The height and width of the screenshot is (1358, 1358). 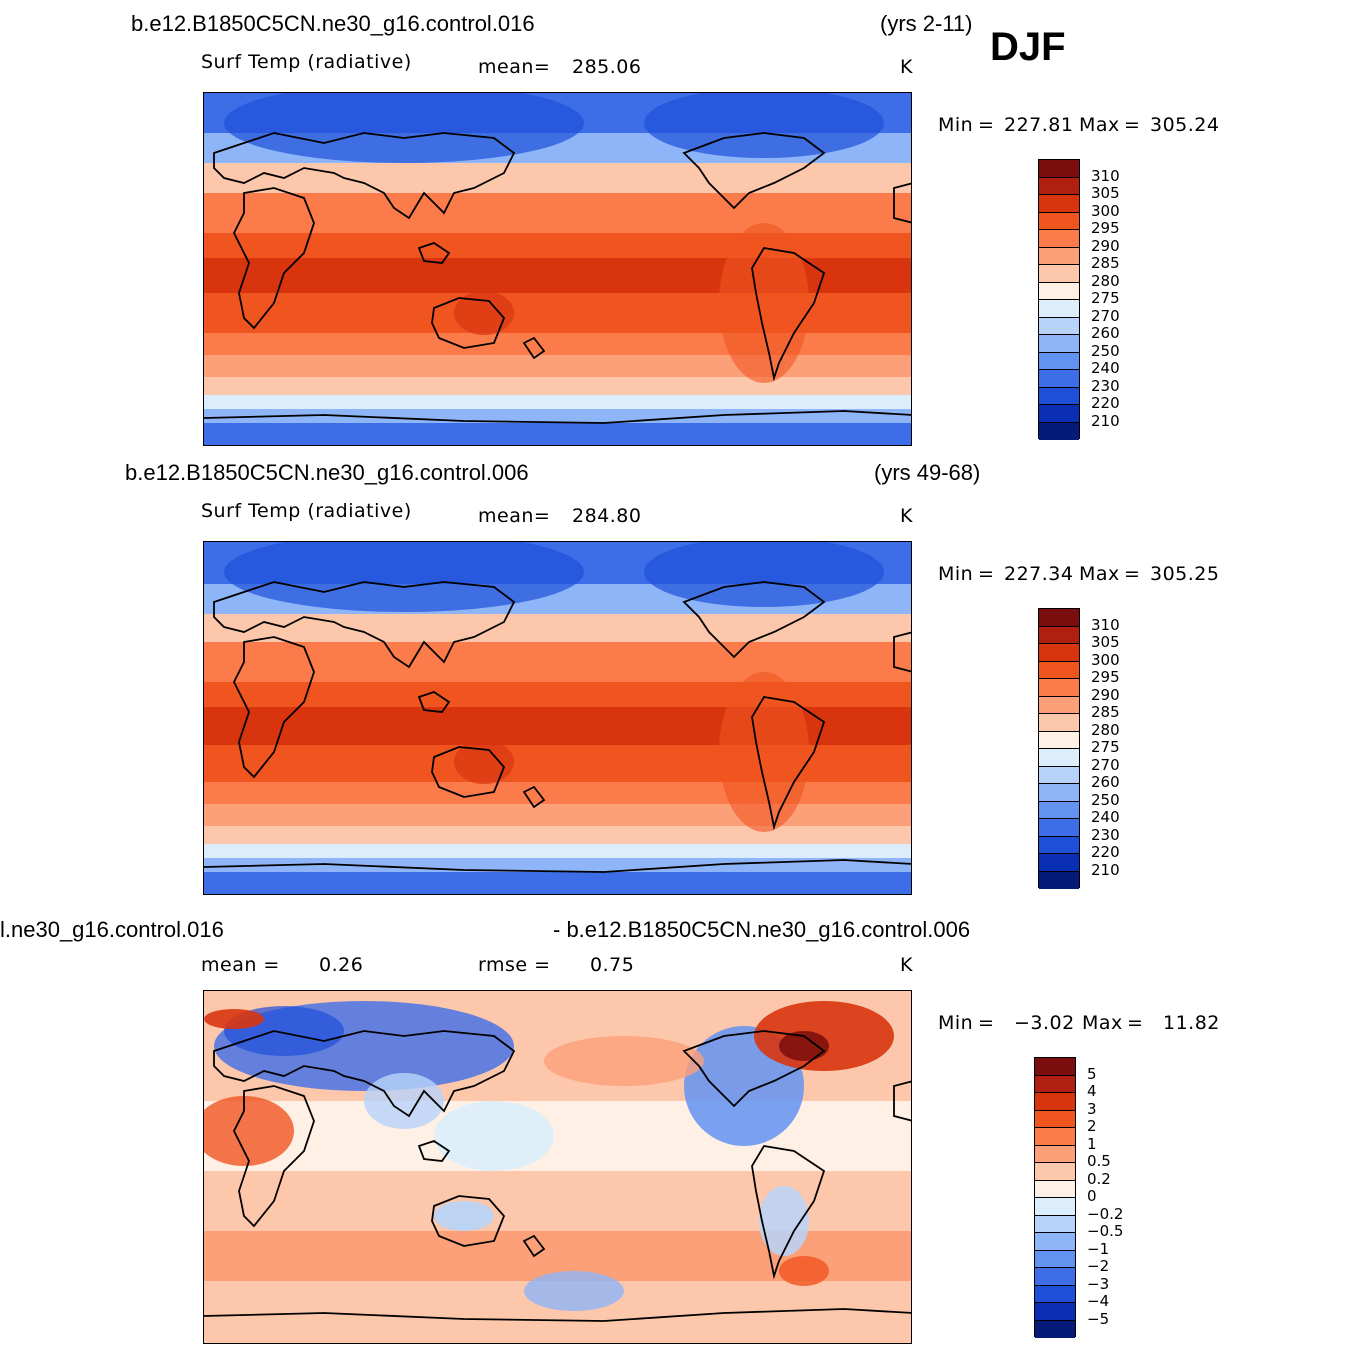 I want to click on panel1-case-name: b.e12.B1850C5CN.ne30_g16.control.016, so click(x=333, y=23).